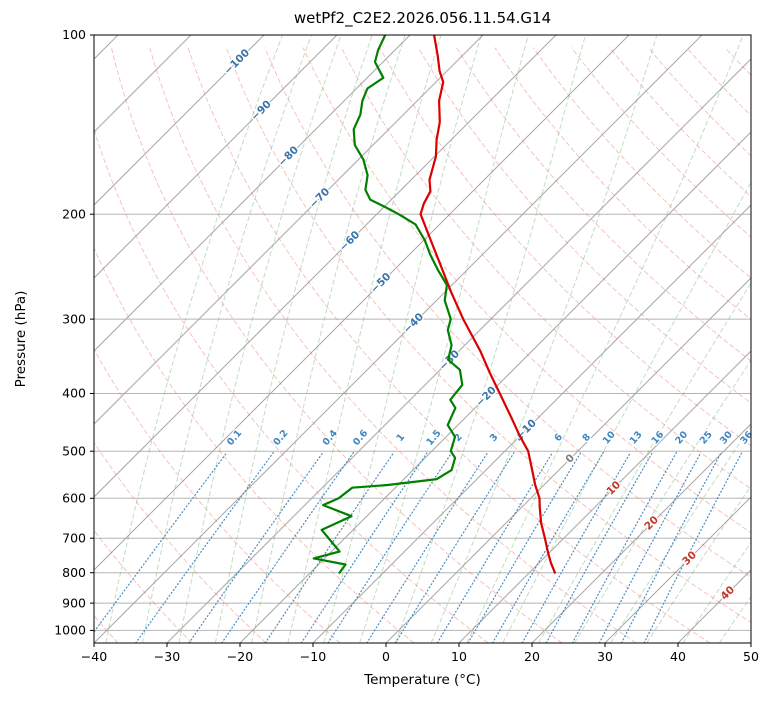 This screenshot has height=708, width=775. Describe the element at coordinates (74, 450) in the screenshot. I see `y-tick-label: 500` at that location.